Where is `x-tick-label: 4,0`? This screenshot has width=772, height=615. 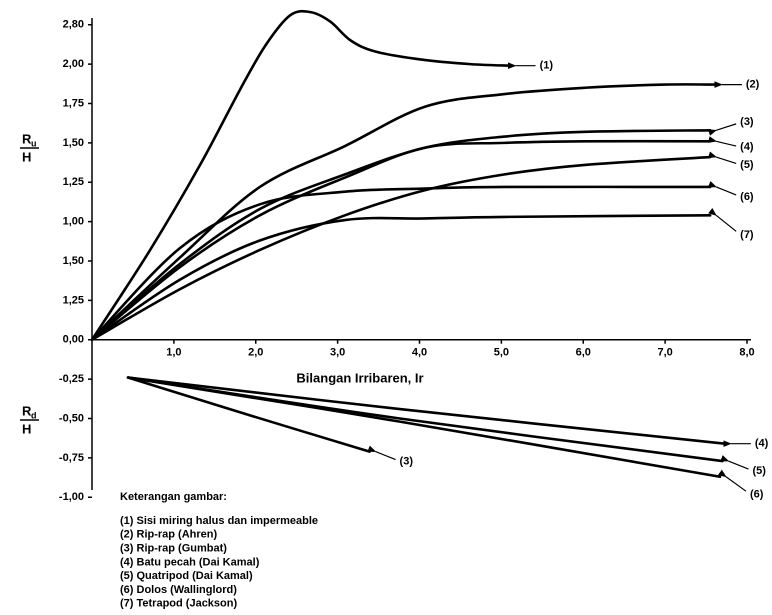
x-tick-label: 4,0 is located at coordinates (419, 353).